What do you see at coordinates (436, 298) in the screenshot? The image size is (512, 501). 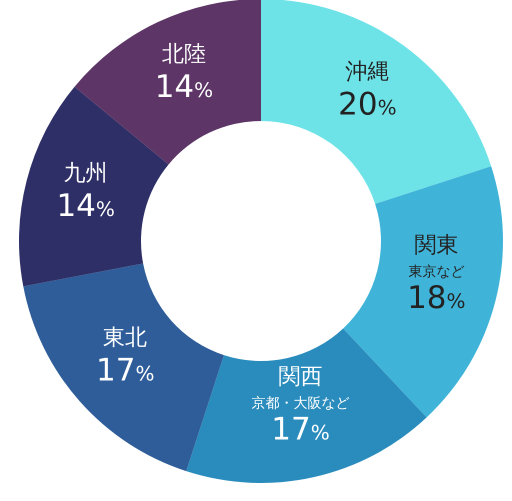 I see `data-label: 18%` at bounding box center [436, 298].